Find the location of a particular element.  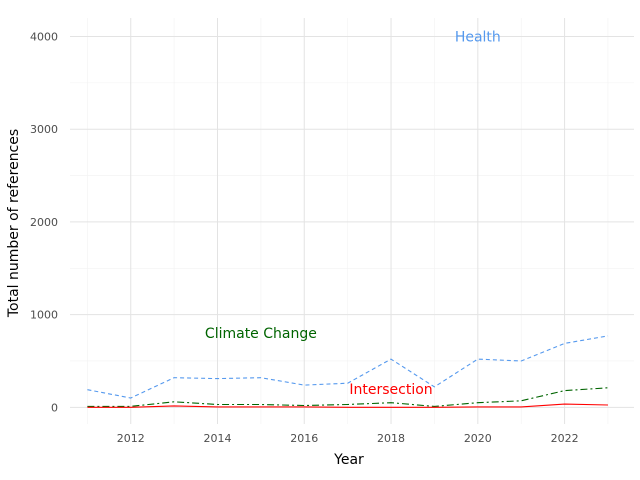

series-lines is located at coordinates (348, 371).